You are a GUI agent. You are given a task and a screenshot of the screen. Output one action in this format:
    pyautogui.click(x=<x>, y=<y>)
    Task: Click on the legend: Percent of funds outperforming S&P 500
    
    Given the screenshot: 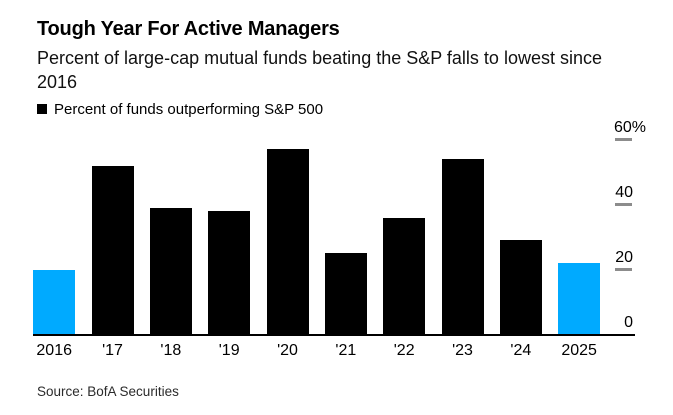 What is the action you would take?
    pyautogui.click(x=180, y=109)
    